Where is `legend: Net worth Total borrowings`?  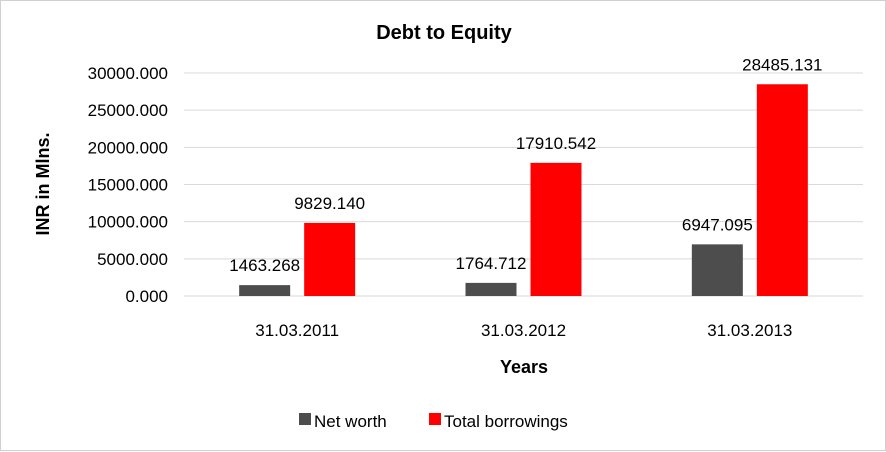
legend: Net worth Total borrowings is located at coordinates (433, 421).